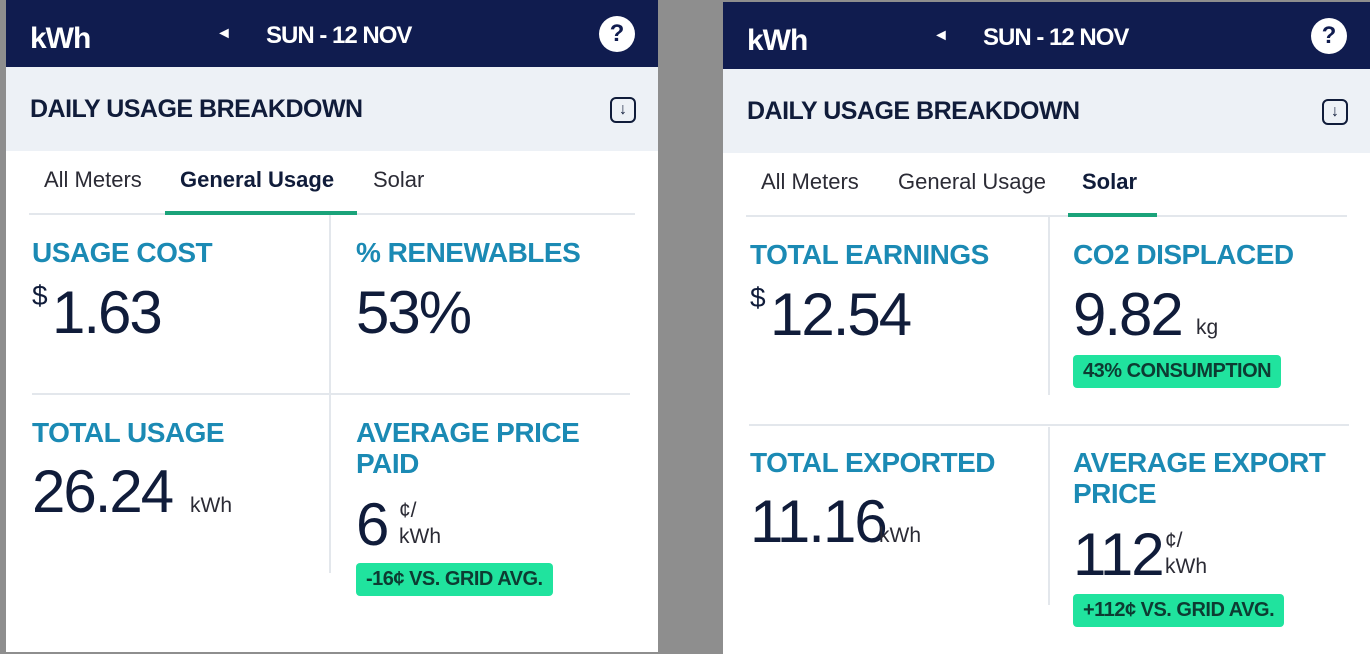 This screenshot has width=1370, height=654. I want to click on total-exported-label: TOTAL EXPORTED, so click(873, 462).